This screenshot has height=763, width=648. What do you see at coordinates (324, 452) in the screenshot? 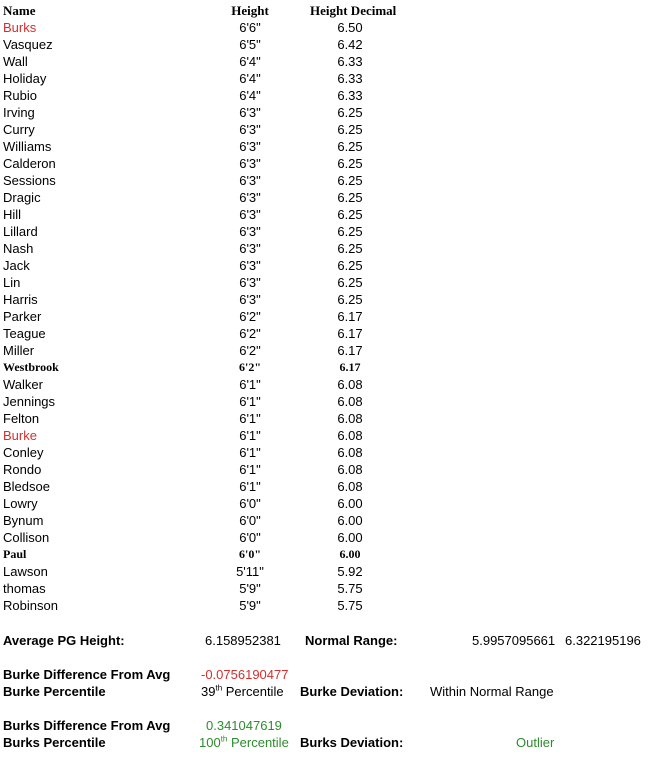
I see `table-row: Conley 6'1" 6.08` at bounding box center [324, 452].